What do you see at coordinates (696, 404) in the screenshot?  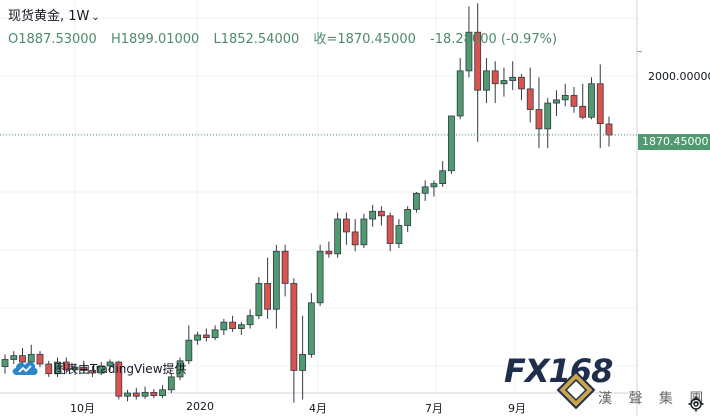 I see `gear-icon` at bounding box center [696, 404].